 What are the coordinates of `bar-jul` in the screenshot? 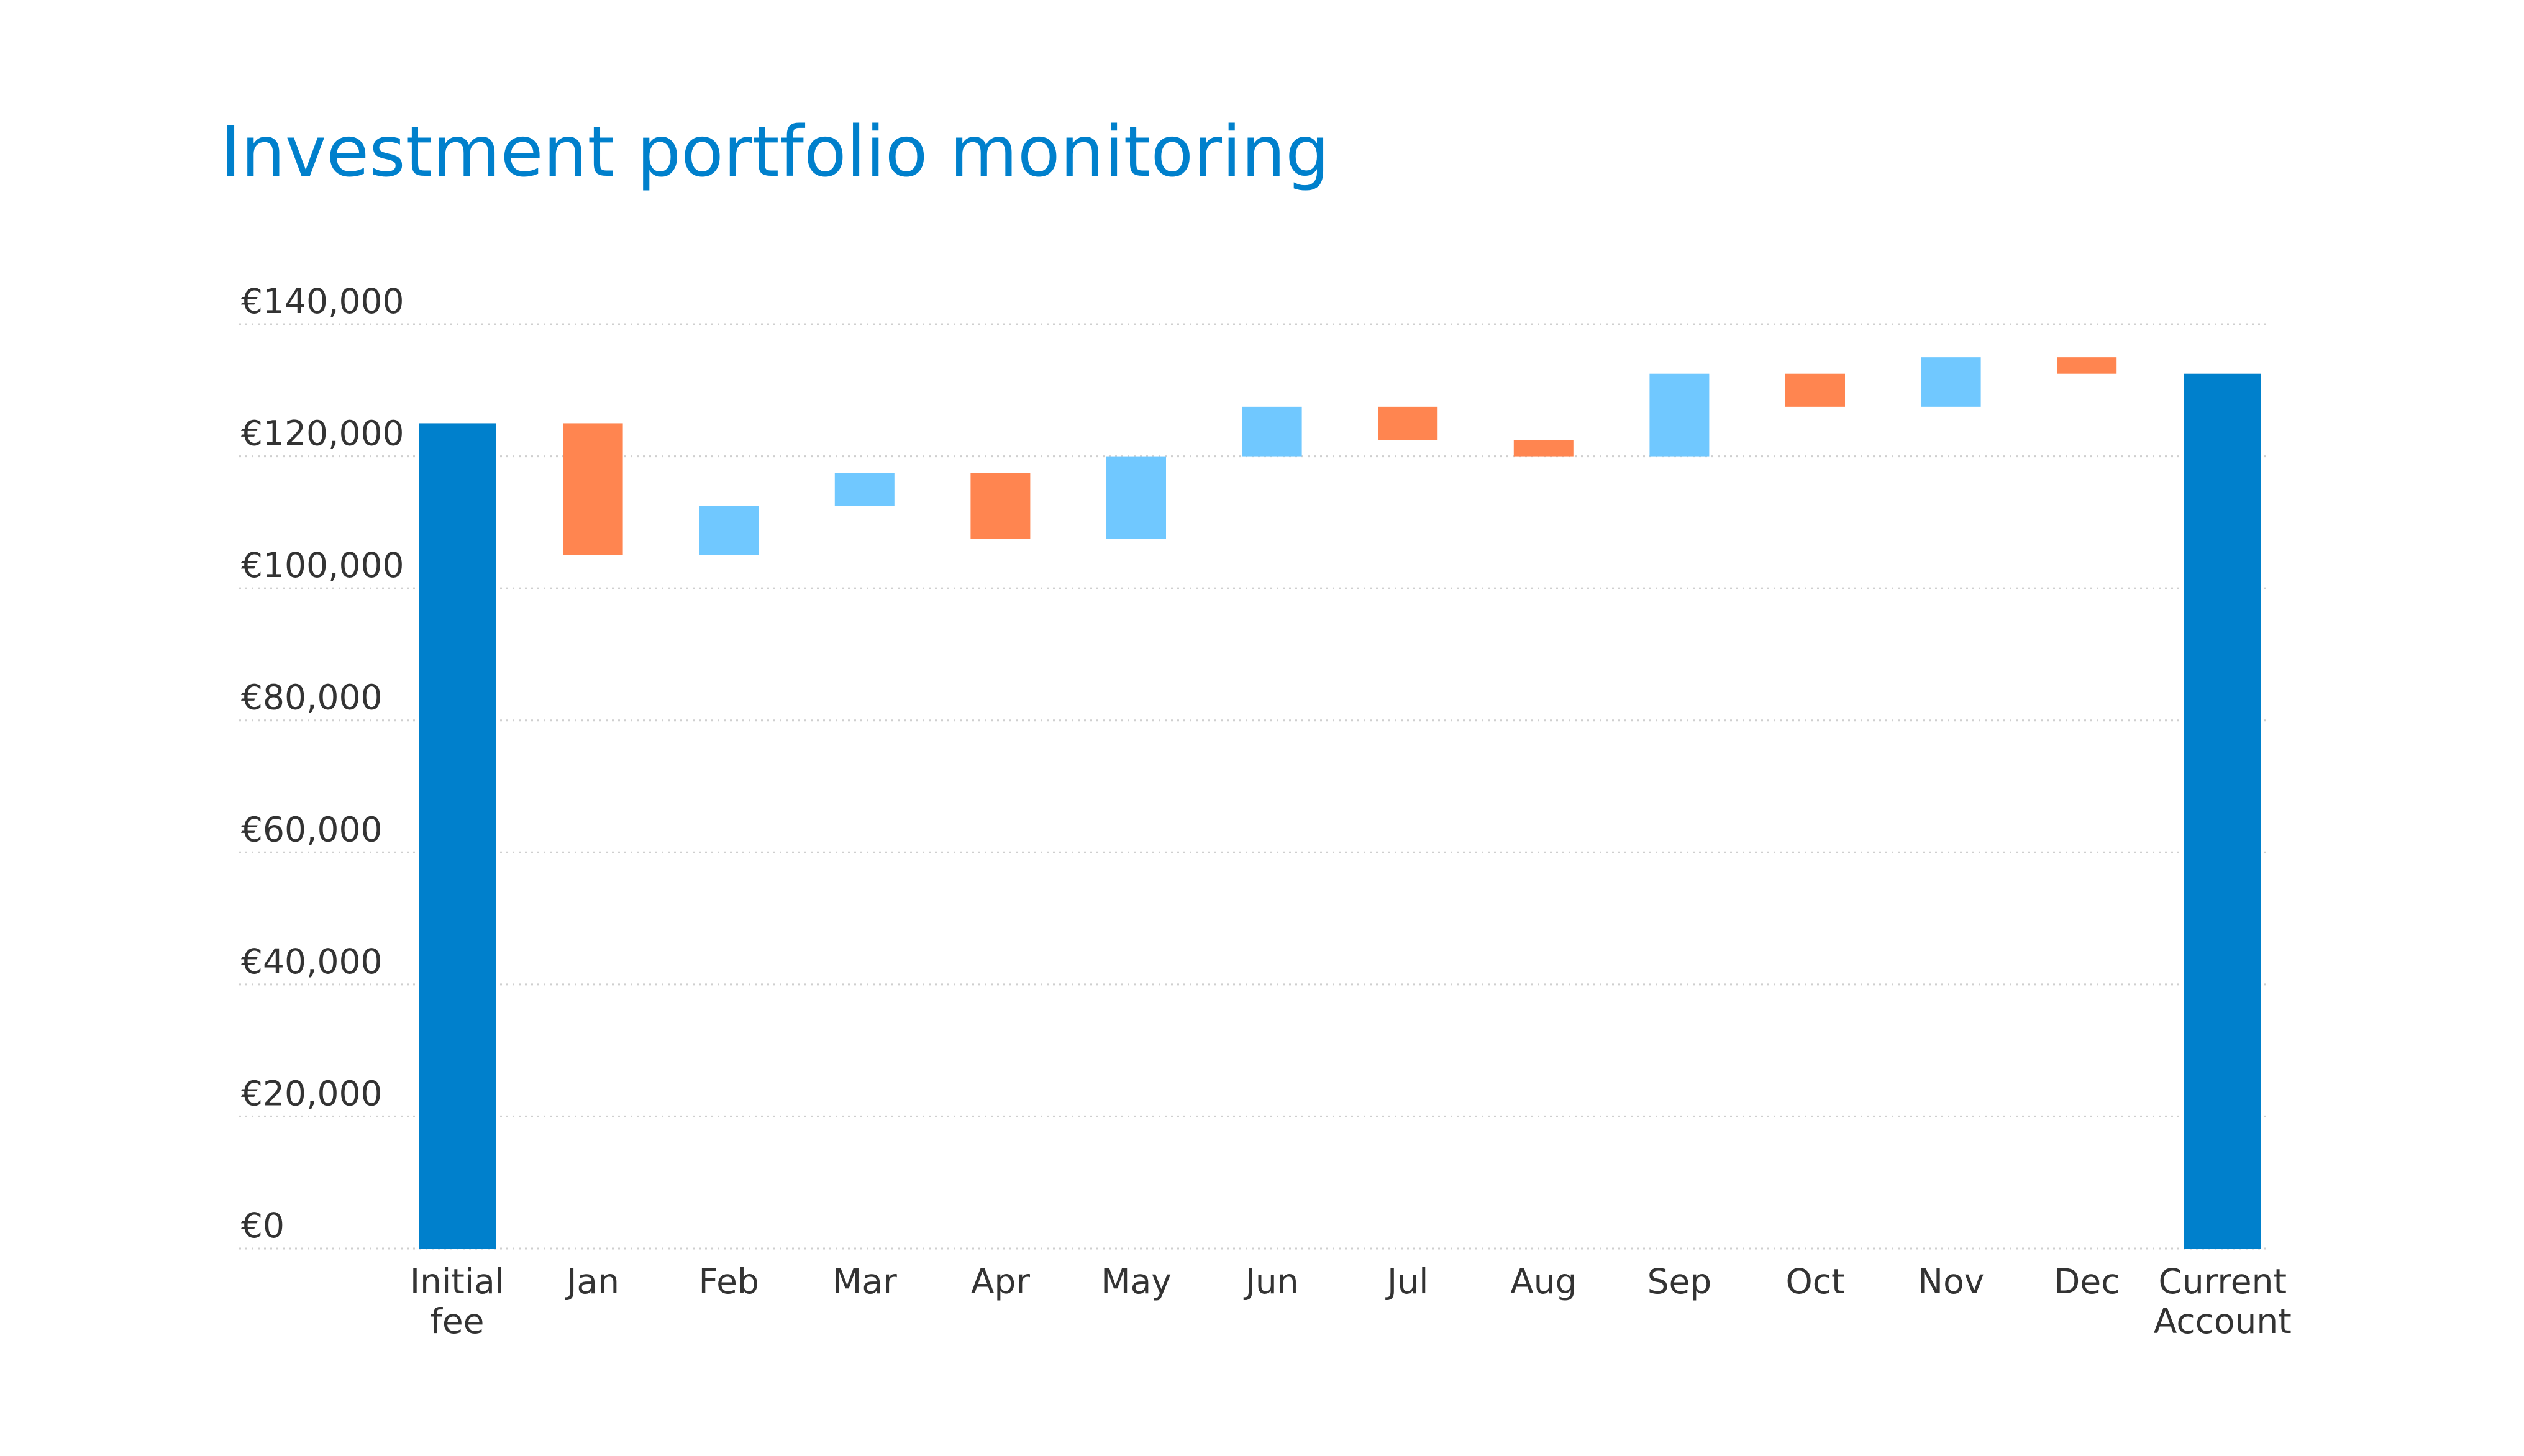 It's located at (1408, 423).